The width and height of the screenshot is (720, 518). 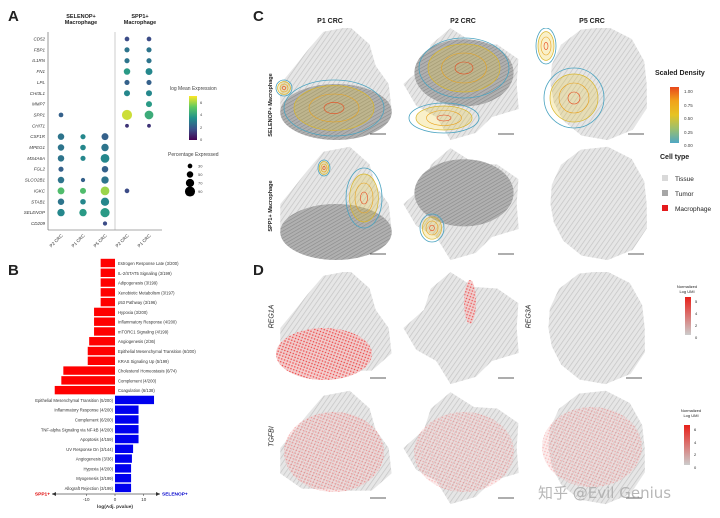 I want to click on tick-label: -10, so click(x=86, y=499).